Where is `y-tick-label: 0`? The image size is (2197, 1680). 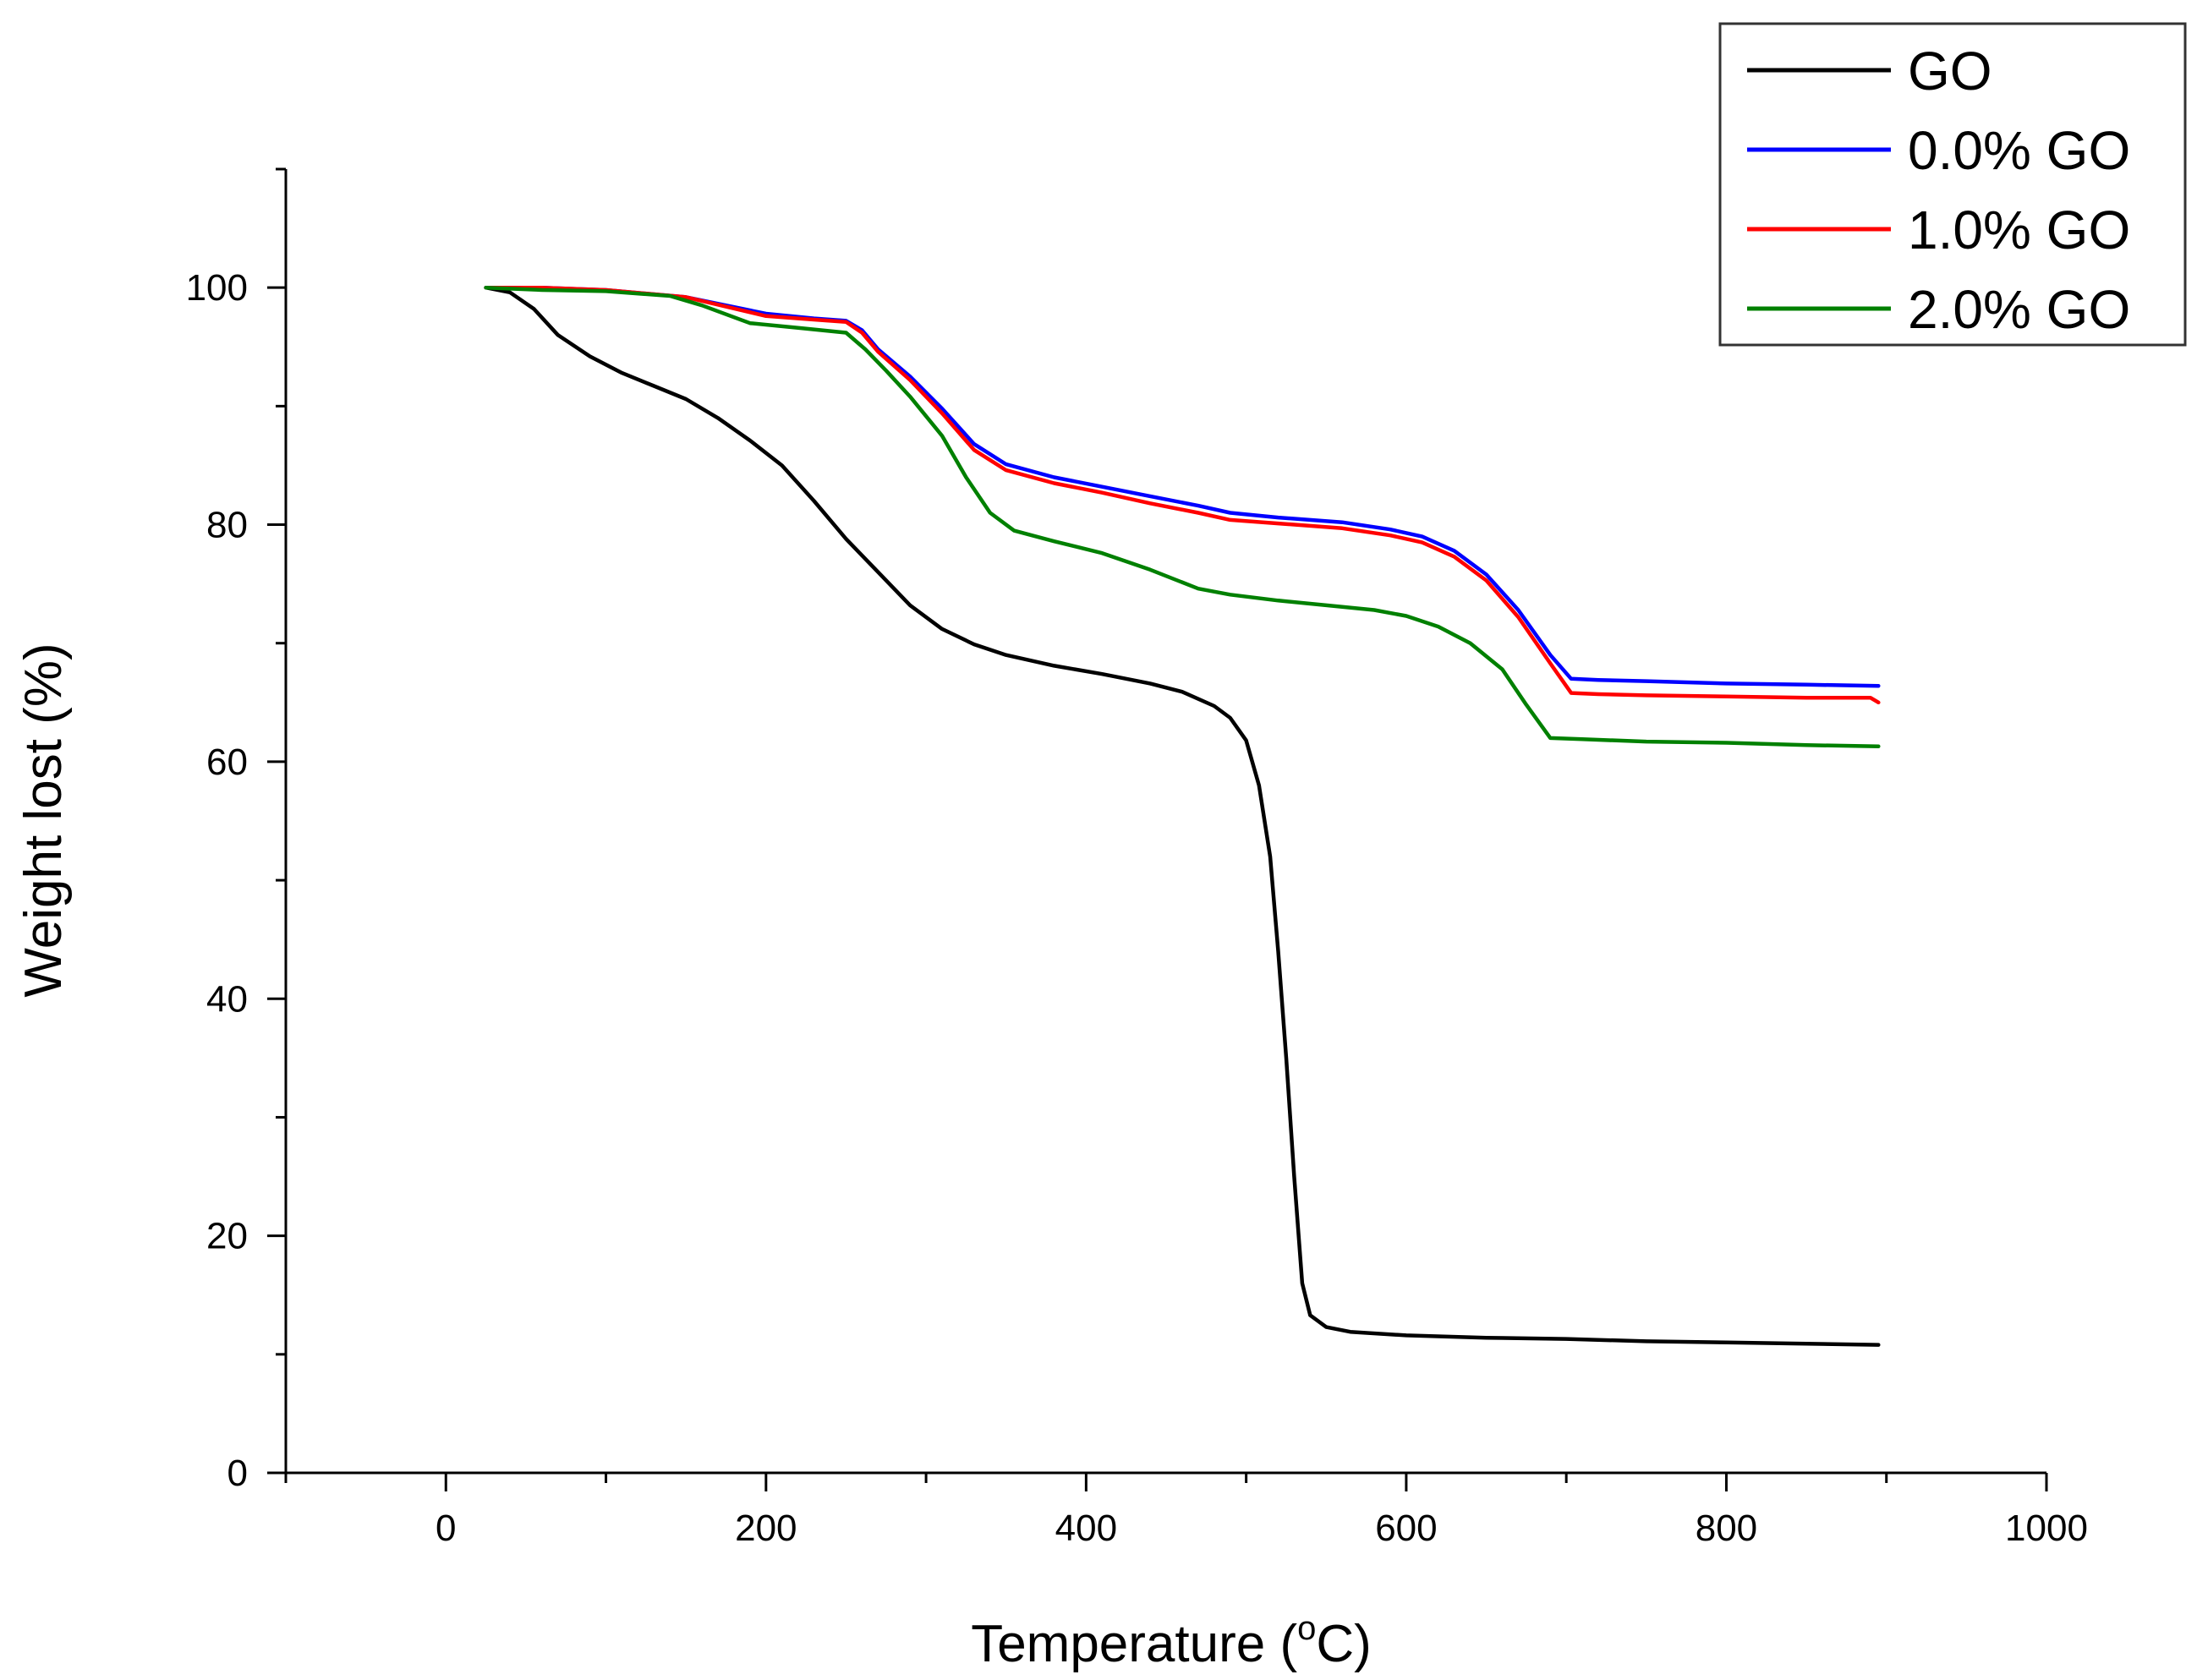 y-tick-label: 0 is located at coordinates (237, 1473).